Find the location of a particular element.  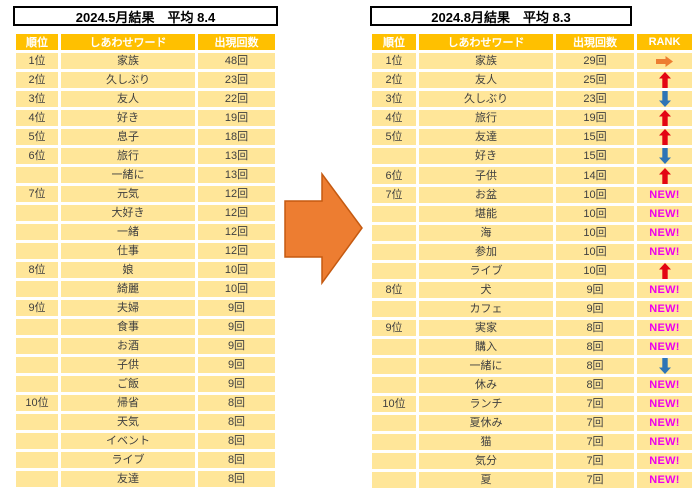

table-row: 5位 友達 15回 is located at coordinates (532, 137).